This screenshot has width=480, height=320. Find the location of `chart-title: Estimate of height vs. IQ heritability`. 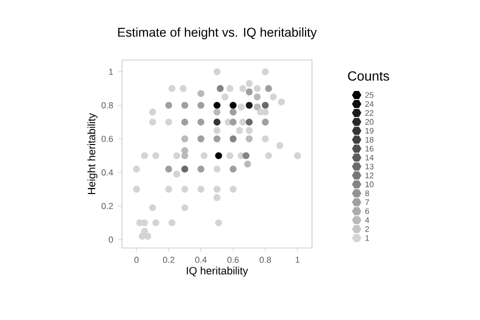

chart-title: Estimate of height vs. IQ heritability is located at coordinates (217, 33).